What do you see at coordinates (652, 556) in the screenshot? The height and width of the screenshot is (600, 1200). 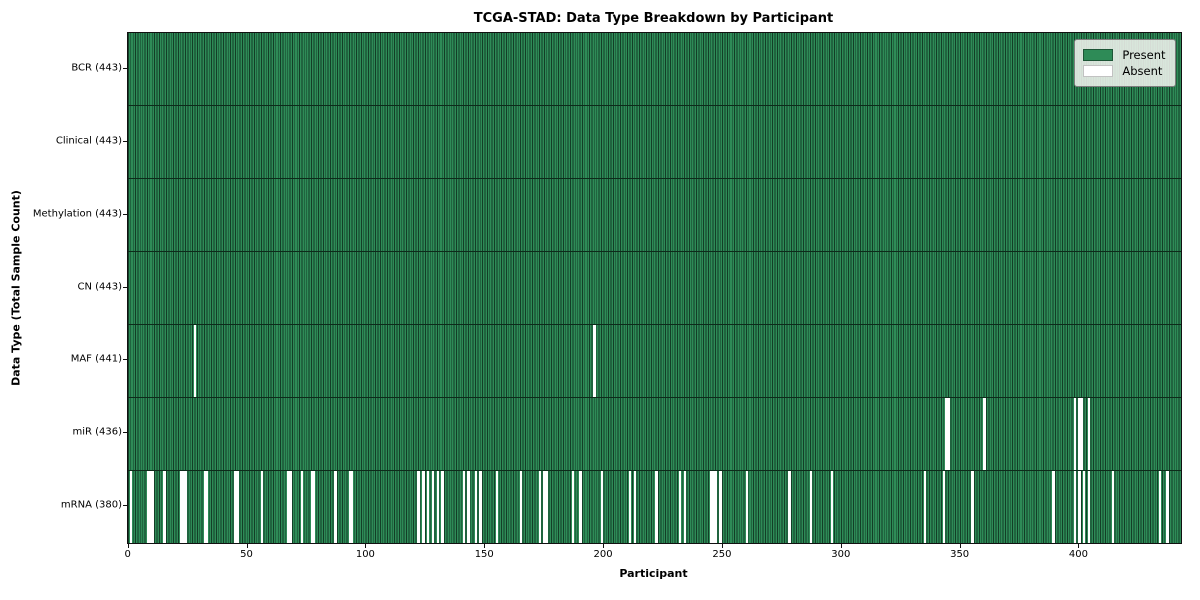 I see `x-tick-labels: 0 50 100 150 200 250 300 350 400` at bounding box center [652, 556].